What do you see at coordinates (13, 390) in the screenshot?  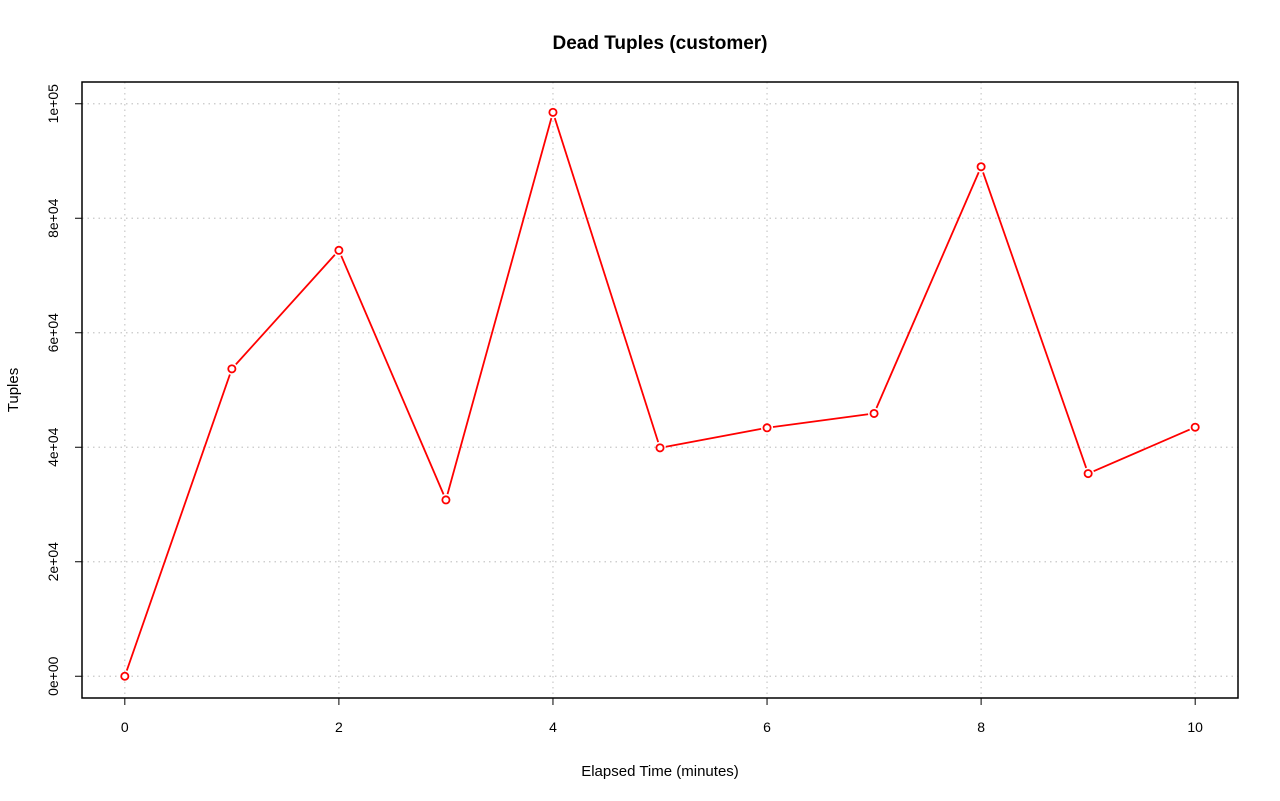 I see `y-axis-label: Tuples` at bounding box center [13, 390].